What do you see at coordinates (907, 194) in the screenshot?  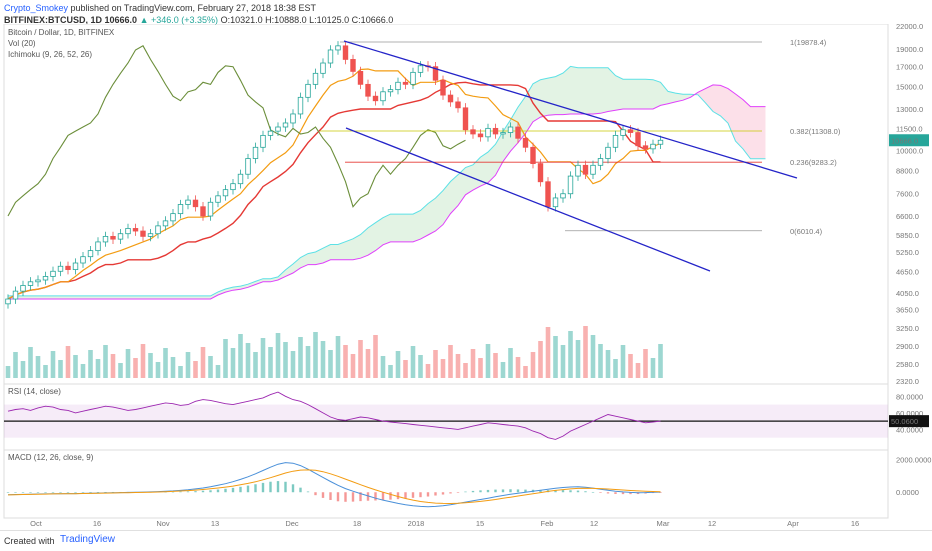 I see `price-axis-tick: 7600.0` at bounding box center [907, 194].